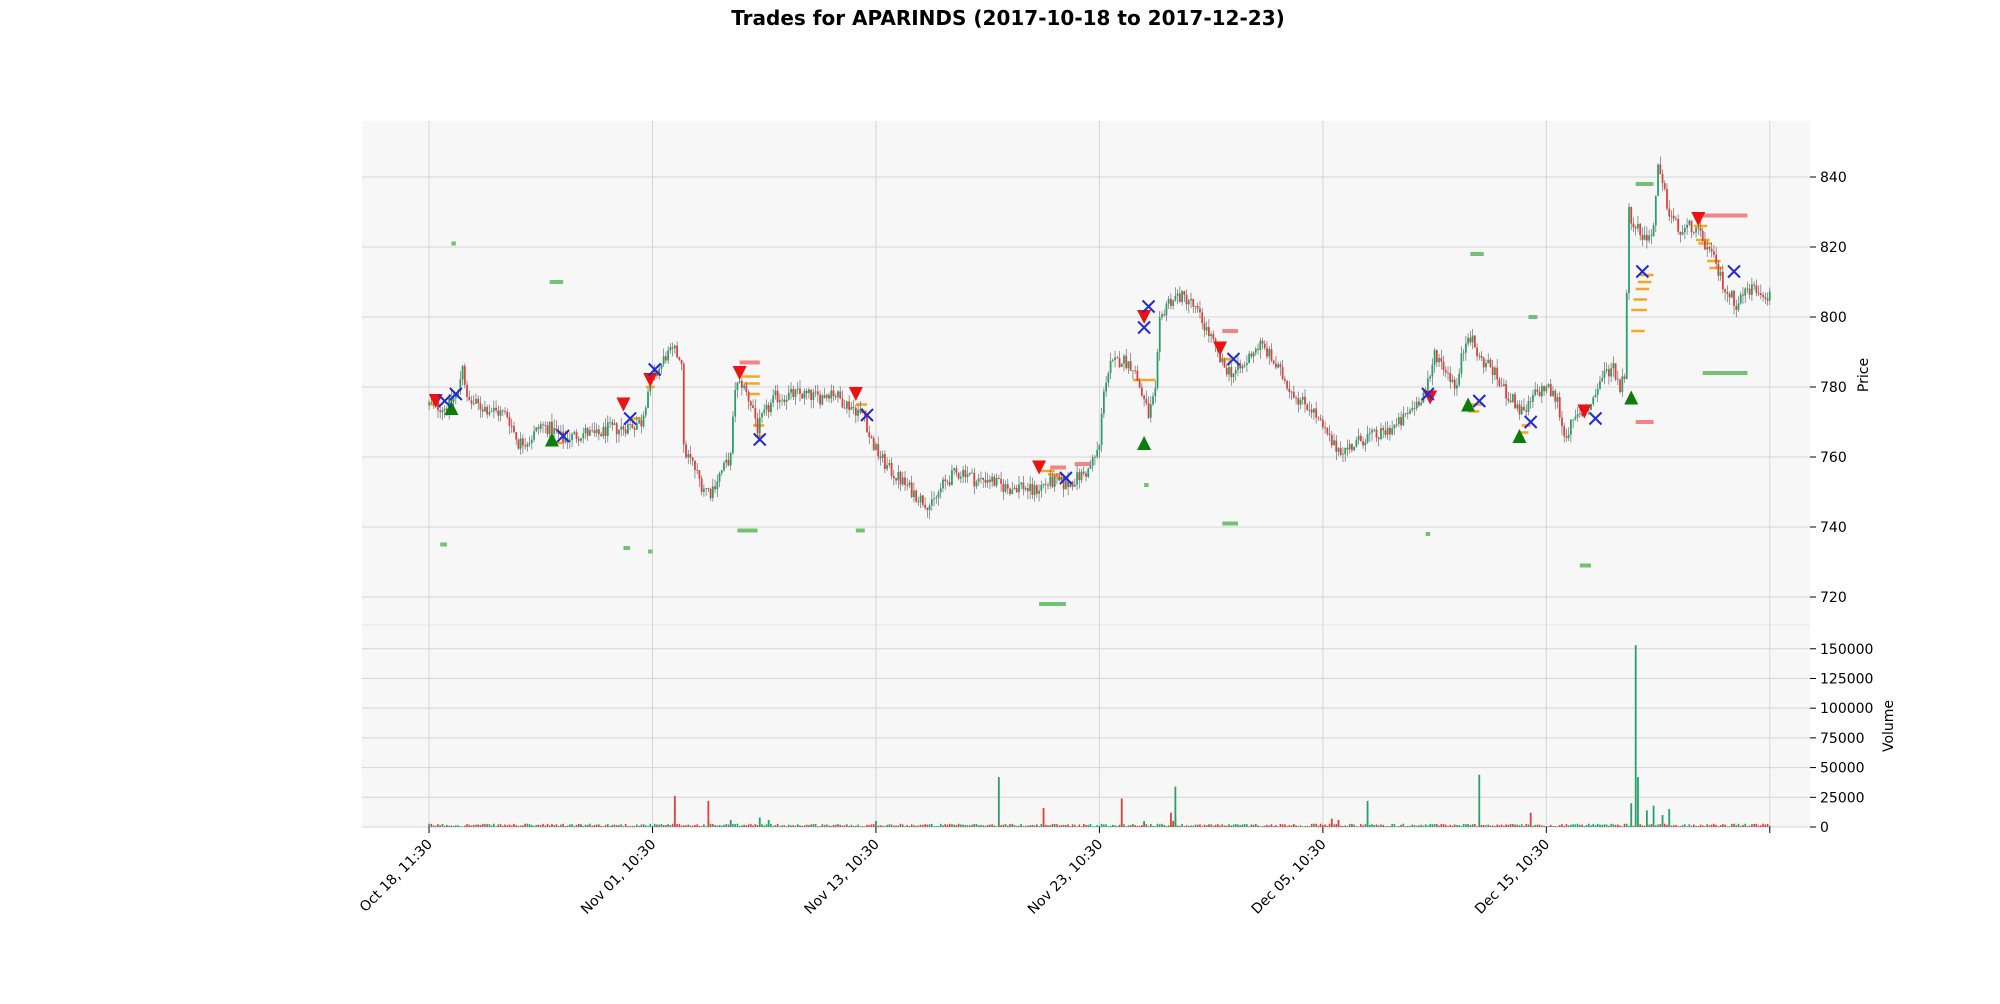 This screenshot has height=1004, width=2000. Describe the element at coordinates (1833, 388) in the screenshot. I see `price-tick-label: 780` at that location.